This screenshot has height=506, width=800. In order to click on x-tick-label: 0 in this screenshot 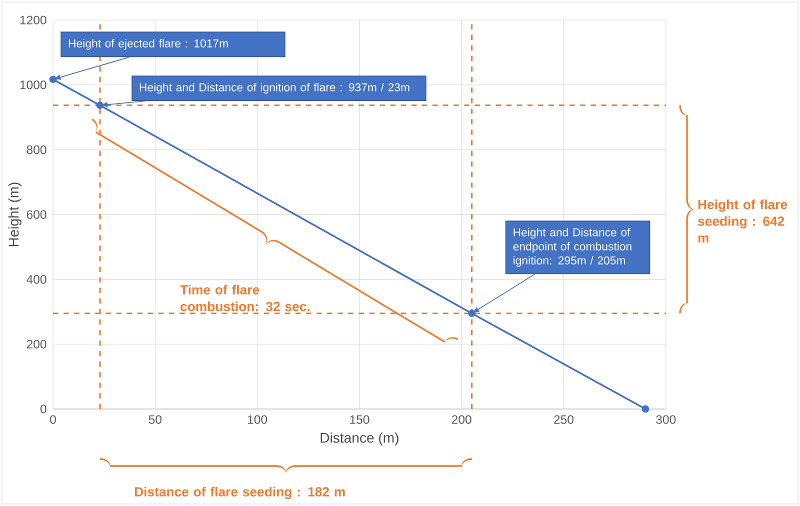, I will do `click(53, 419)`.